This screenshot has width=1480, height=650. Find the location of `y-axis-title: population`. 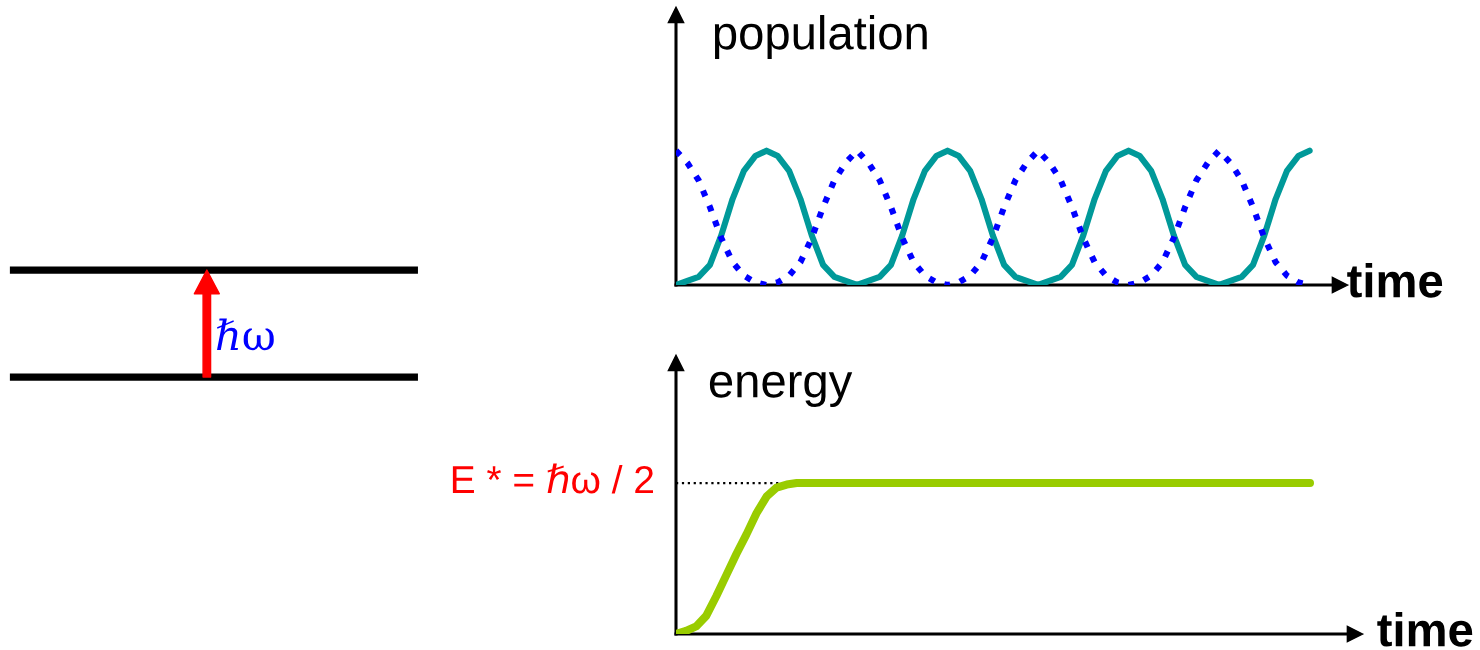

y-axis-title: population is located at coordinates (820, 37).